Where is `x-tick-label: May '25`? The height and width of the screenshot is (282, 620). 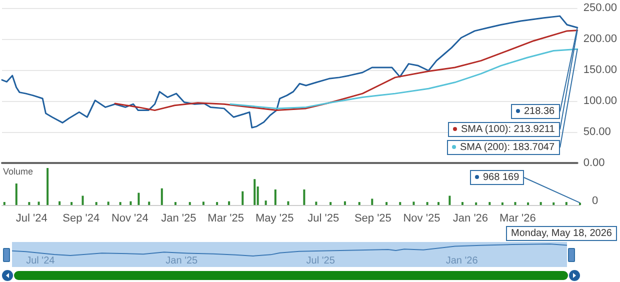 x-tick-label: May '25 is located at coordinates (275, 218).